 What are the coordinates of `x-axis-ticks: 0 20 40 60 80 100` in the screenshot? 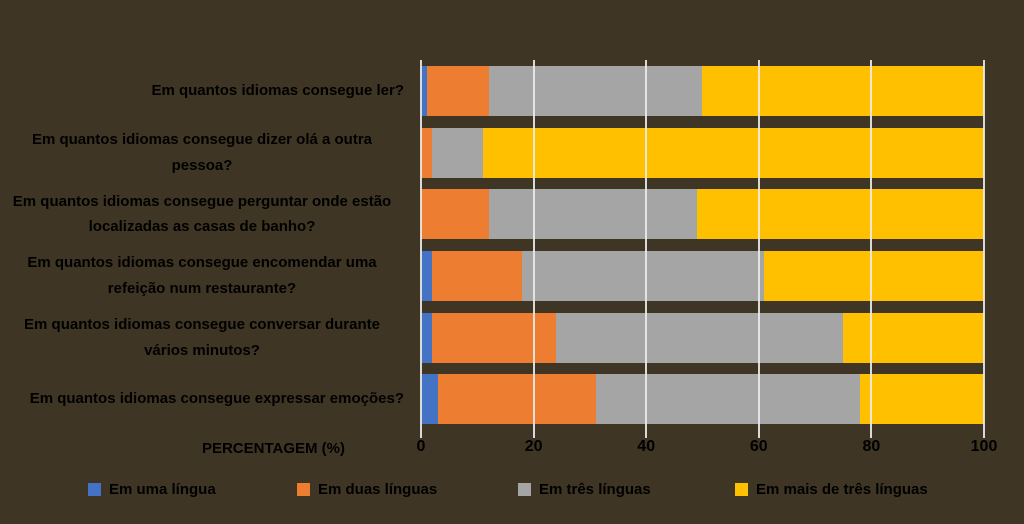 It's located at (707, 449).